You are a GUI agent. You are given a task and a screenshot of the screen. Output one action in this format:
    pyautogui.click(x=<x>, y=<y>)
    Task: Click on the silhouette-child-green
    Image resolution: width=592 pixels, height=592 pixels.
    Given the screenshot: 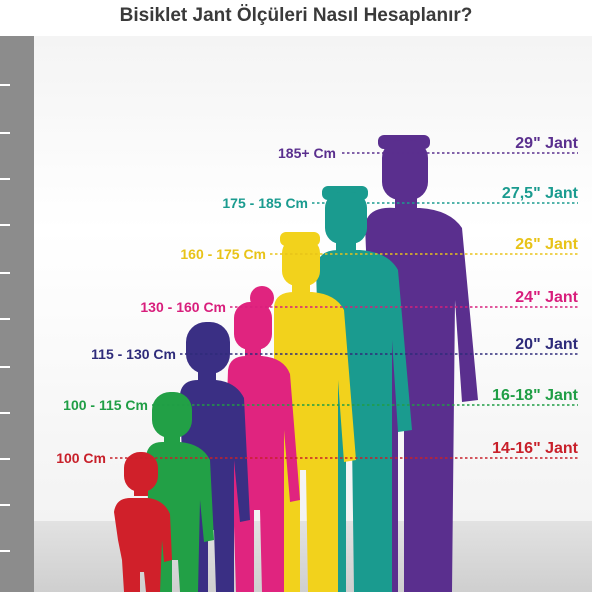 What is the action you would take?
    pyautogui.click(x=180, y=492)
    